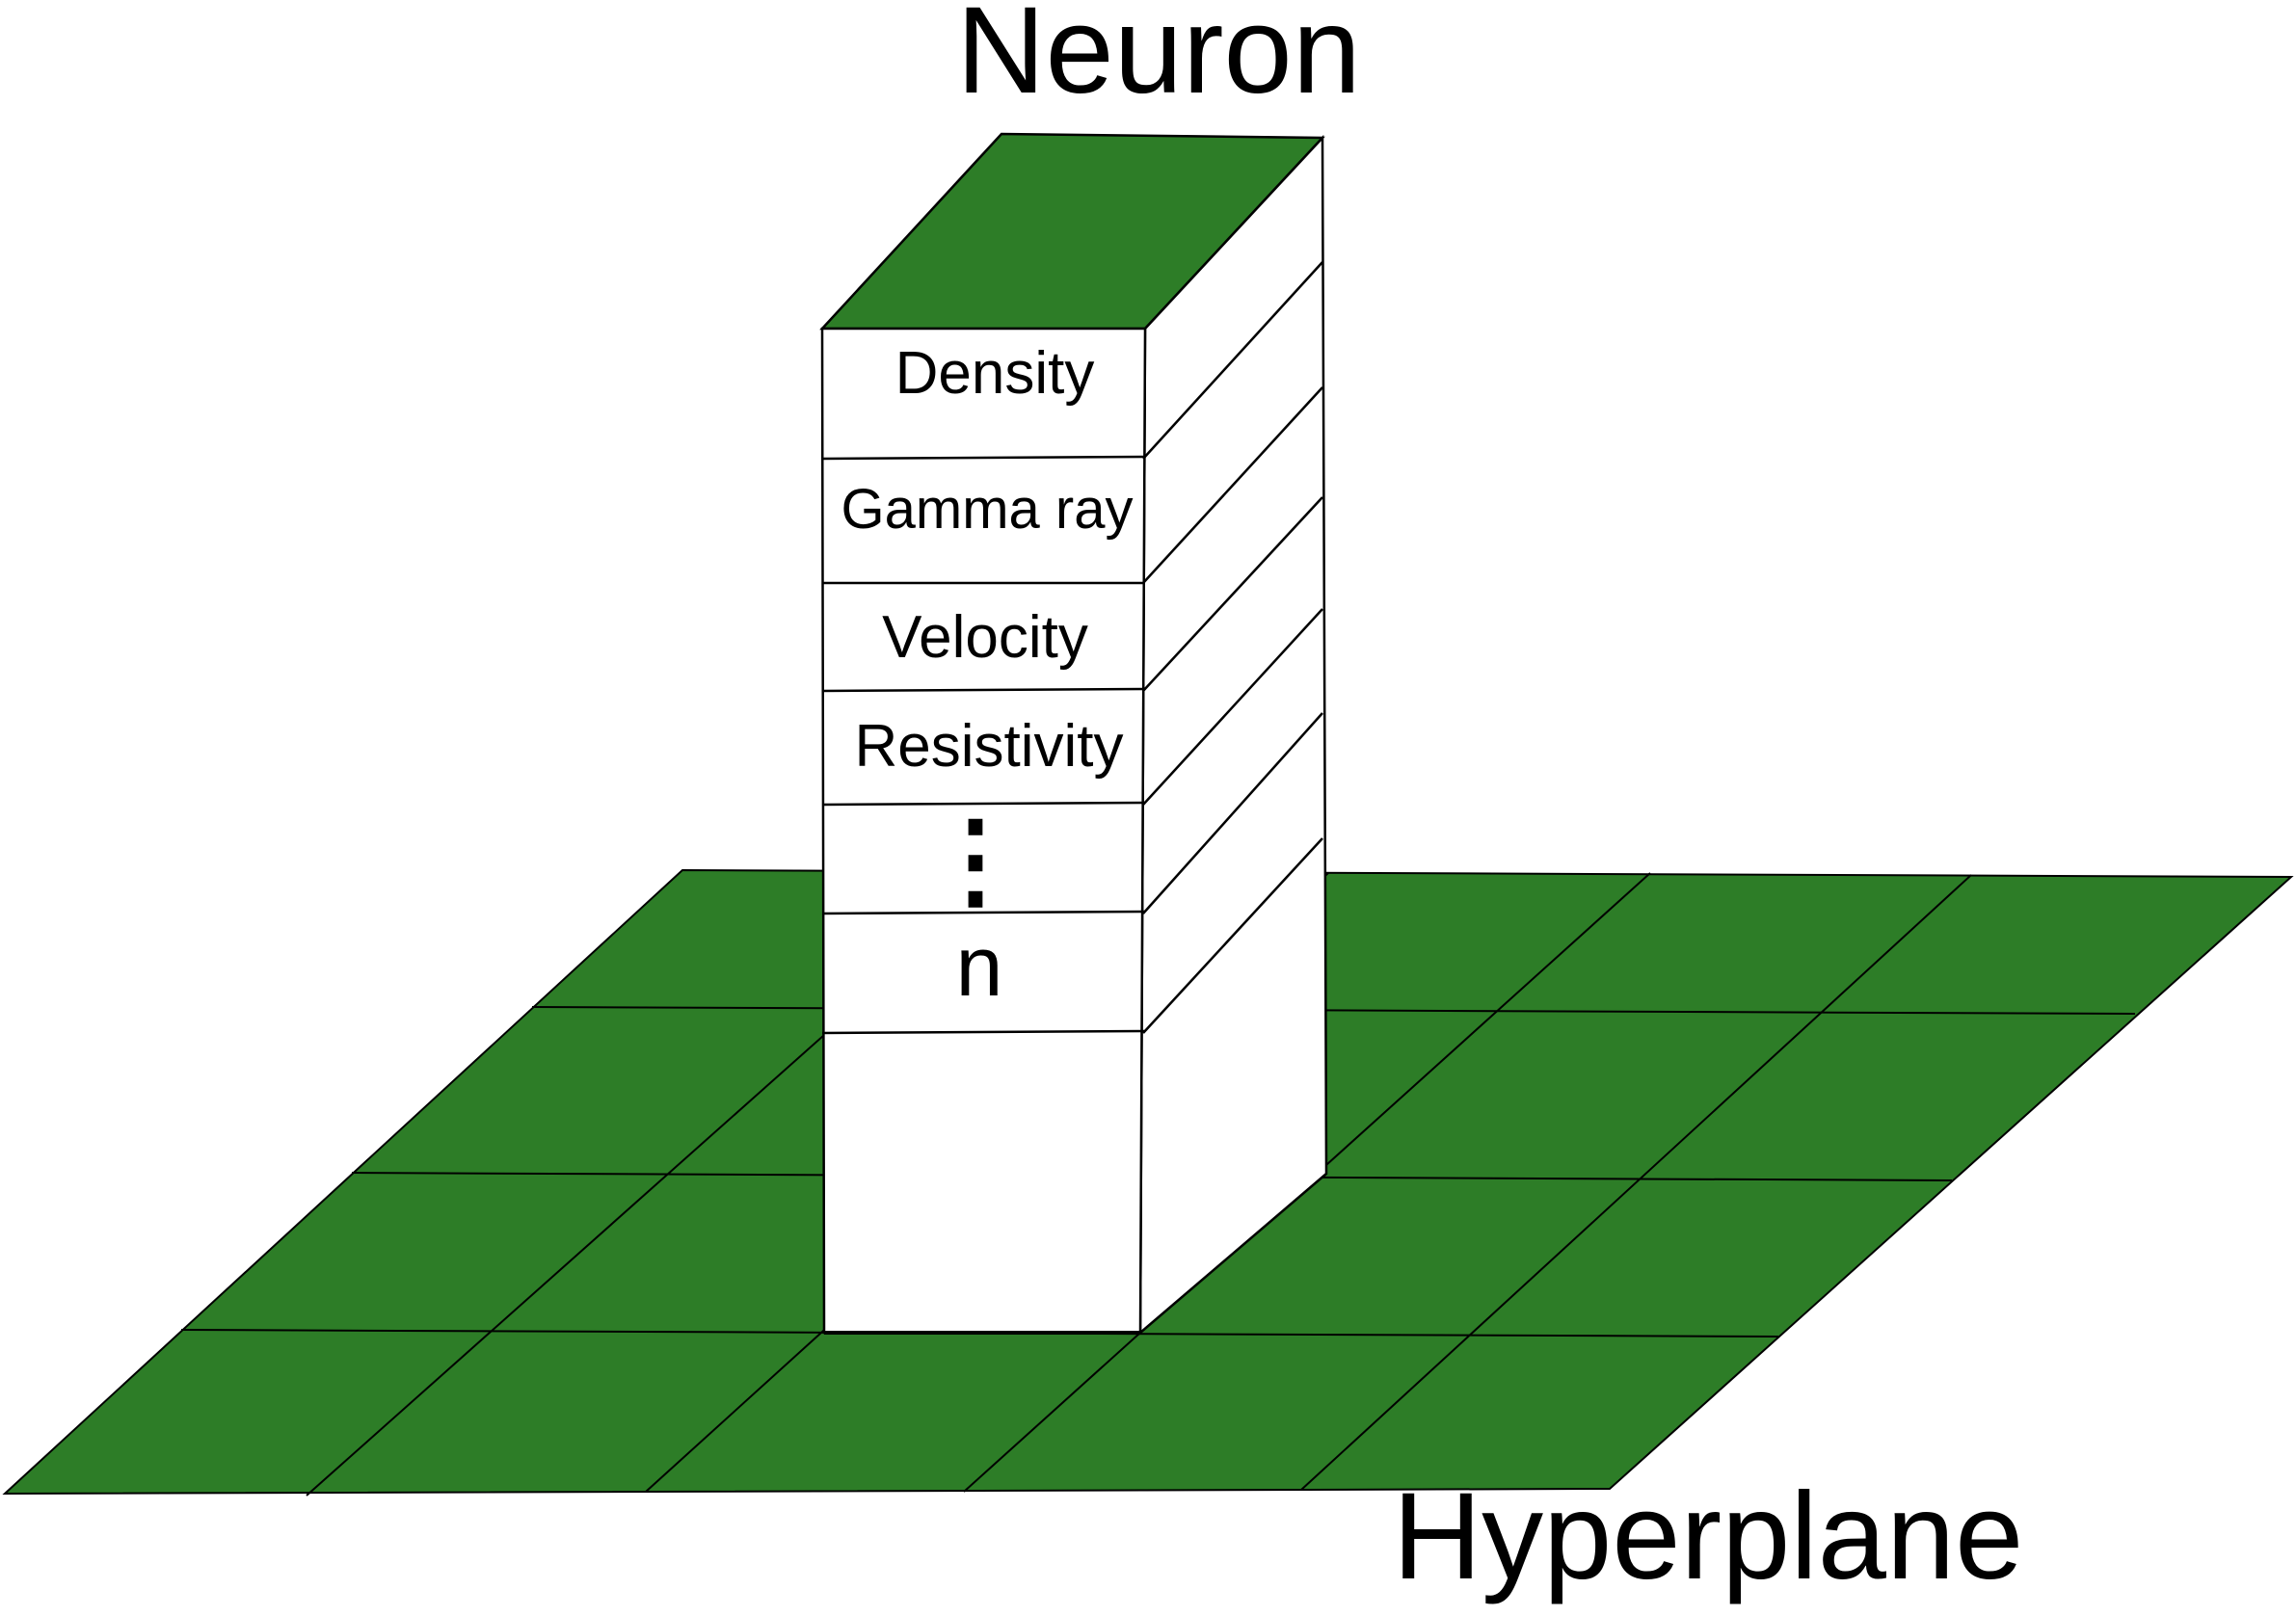 The width and height of the screenshot is (2296, 1616). What do you see at coordinates (1636, 1182) in the screenshot?
I see `grid-column-line` at bounding box center [1636, 1182].